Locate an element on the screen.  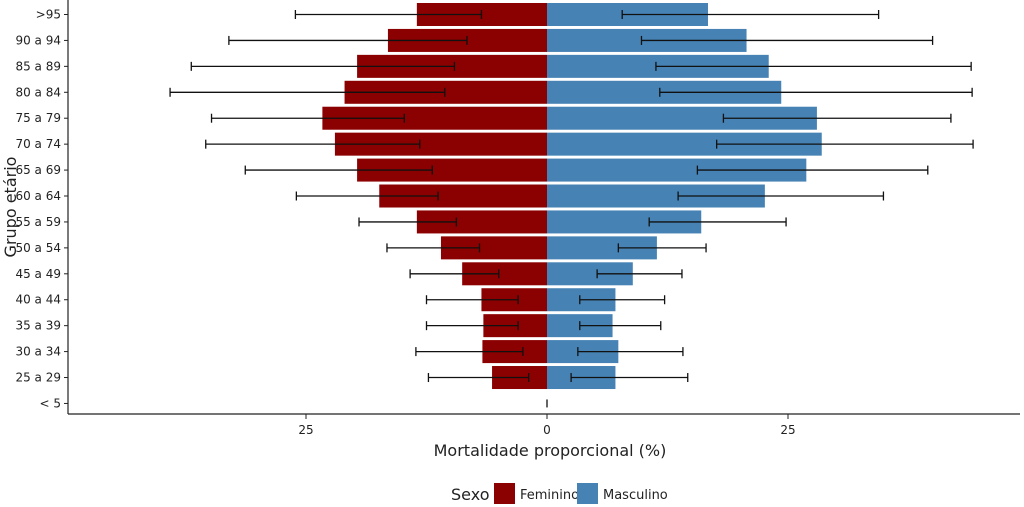
y-tick-label: 90 a 94 is located at coordinates (38, 40).